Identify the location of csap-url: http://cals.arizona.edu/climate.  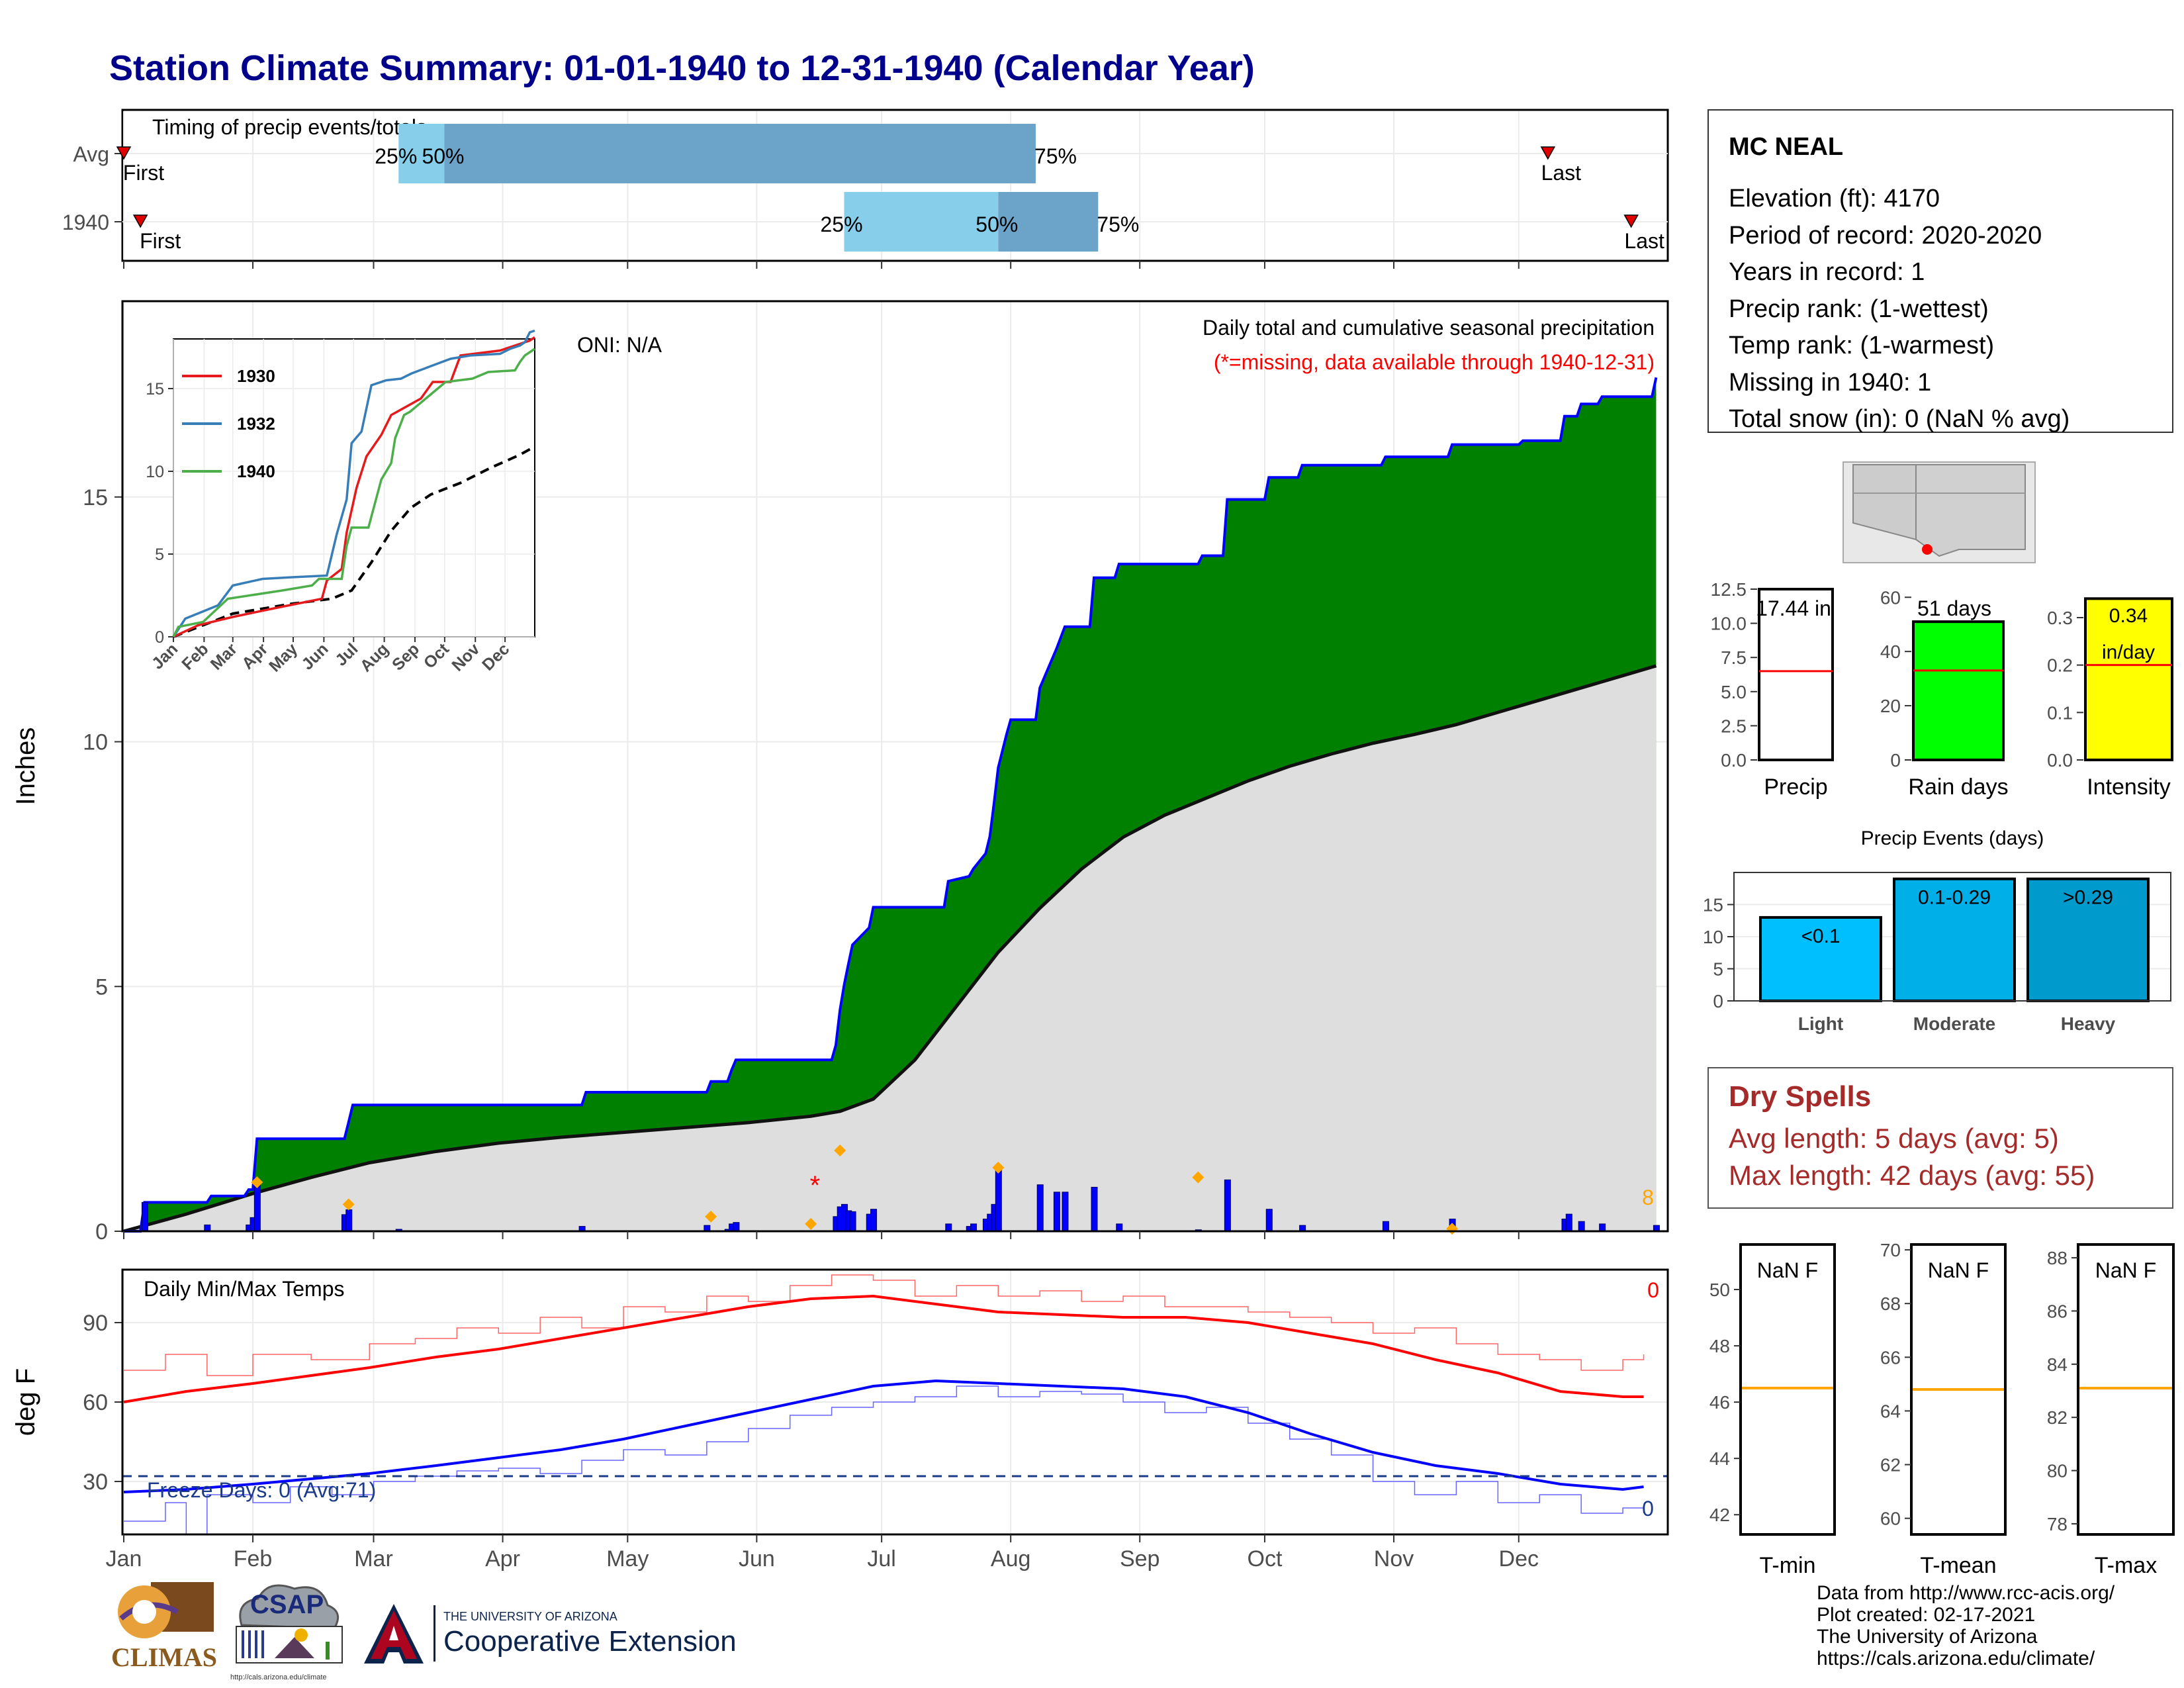
(278, 1677).